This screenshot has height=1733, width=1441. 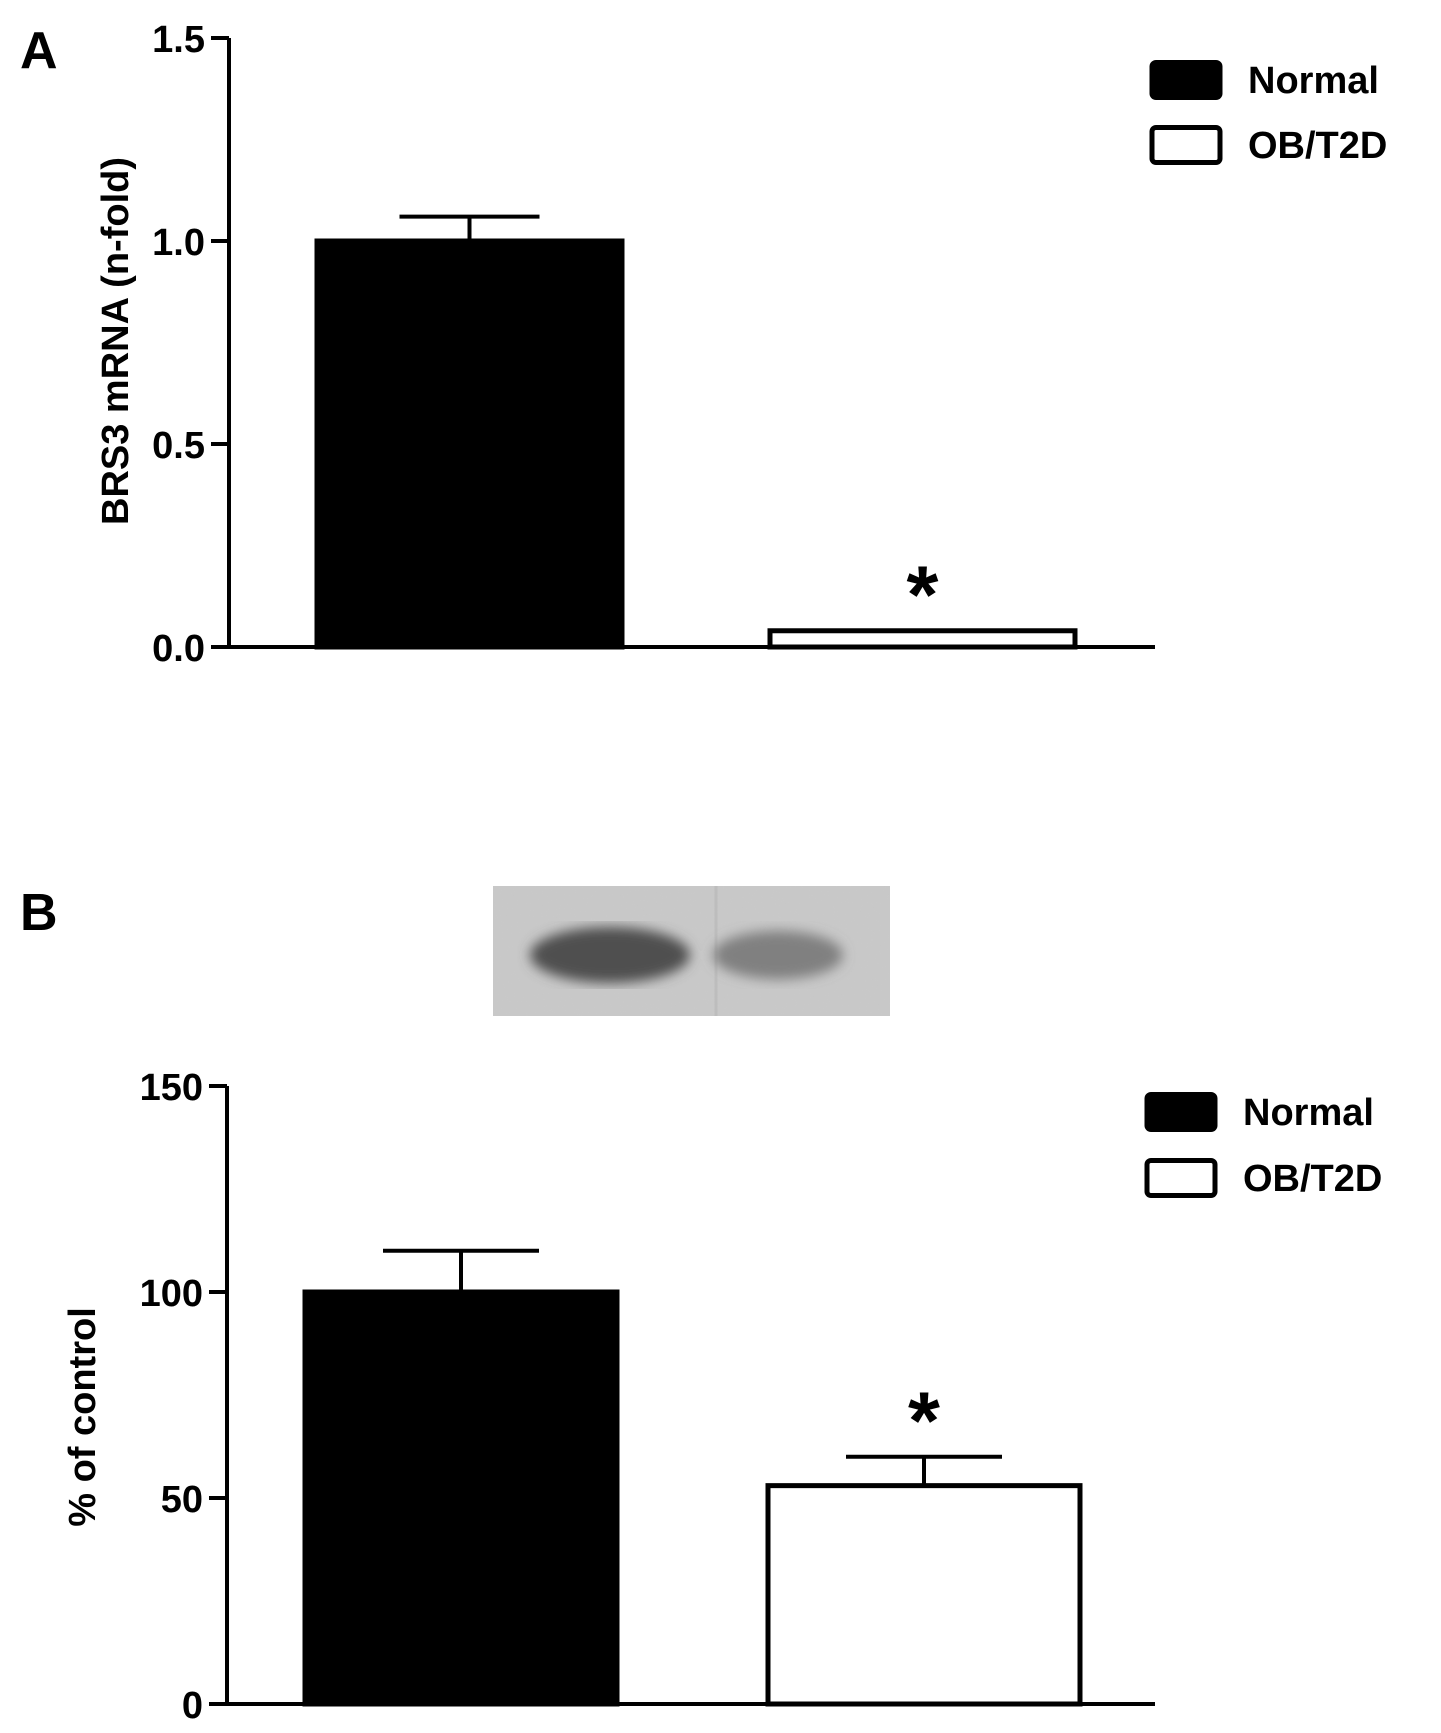 I want to click on y-tick-label: 0, so click(x=192, y=1706).